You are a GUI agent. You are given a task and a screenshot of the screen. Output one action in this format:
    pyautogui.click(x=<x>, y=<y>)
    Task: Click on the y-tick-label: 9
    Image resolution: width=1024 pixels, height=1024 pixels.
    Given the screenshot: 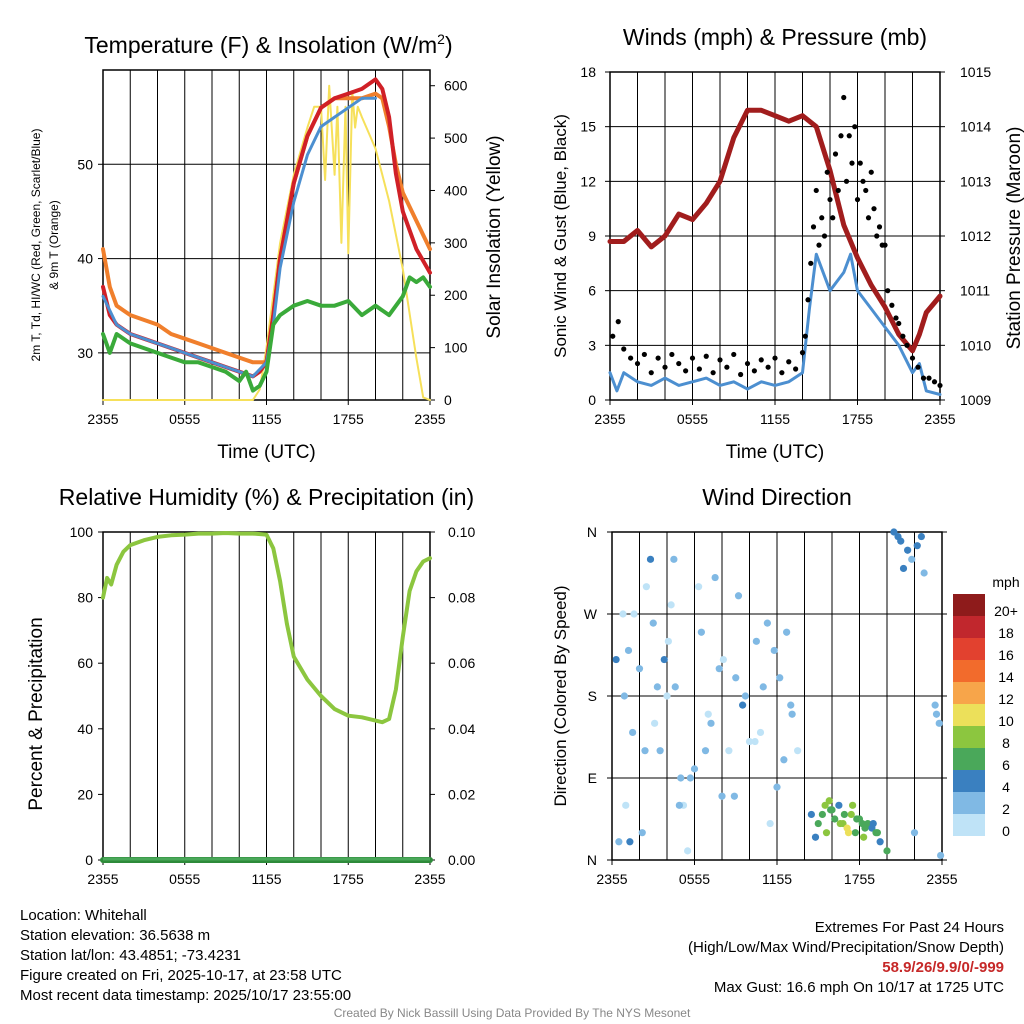 What is the action you would take?
    pyautogui.click(x=592, y=236)
    